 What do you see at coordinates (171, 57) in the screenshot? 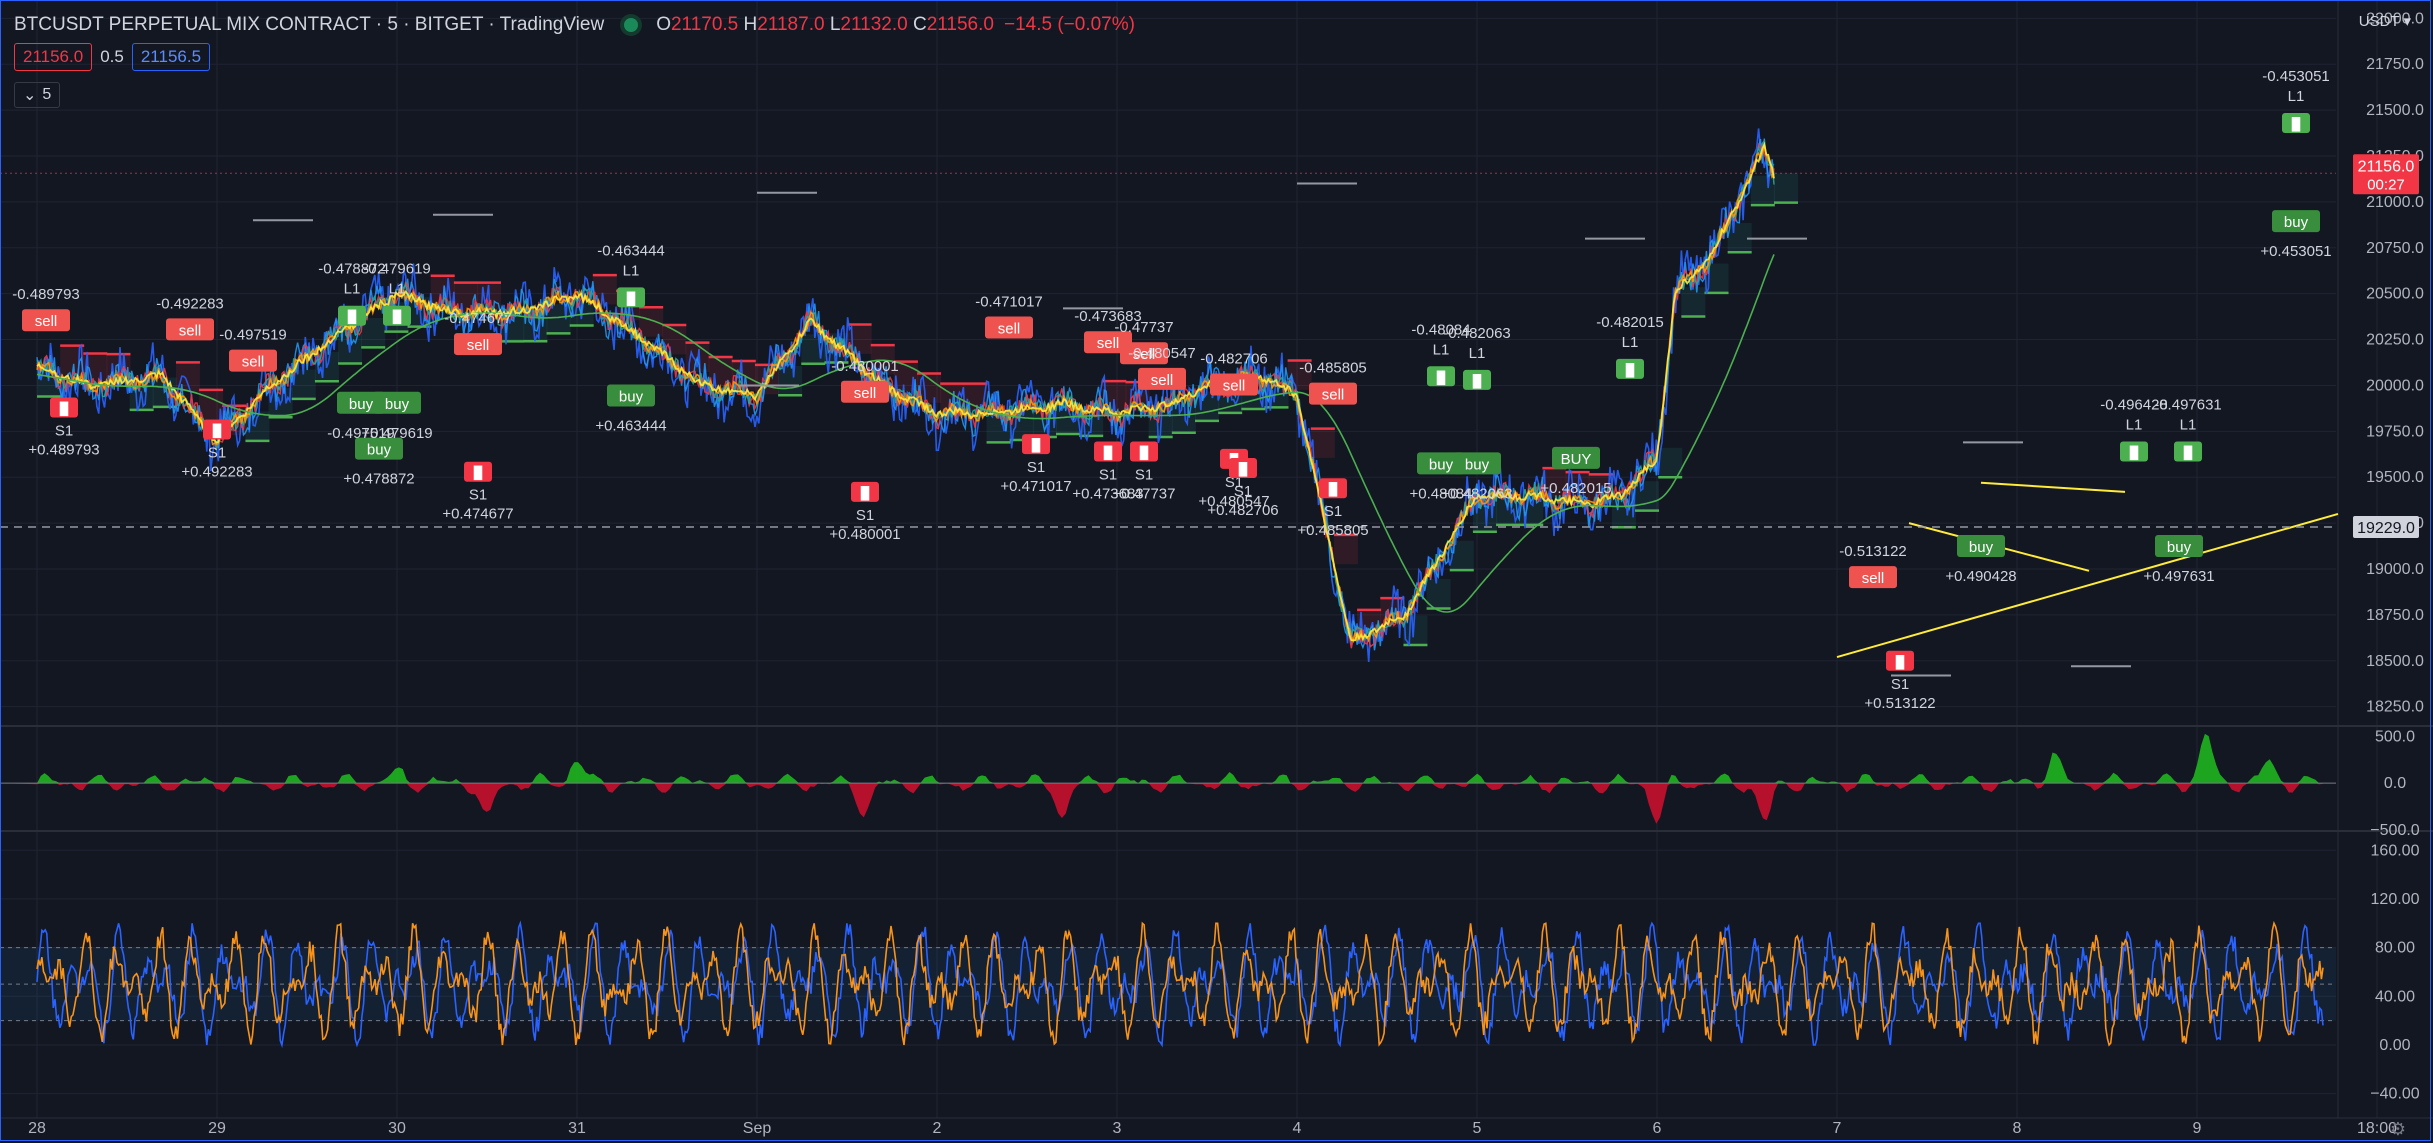
I see `buy-price-button: 21156.5` at bounding box center [171, 57].